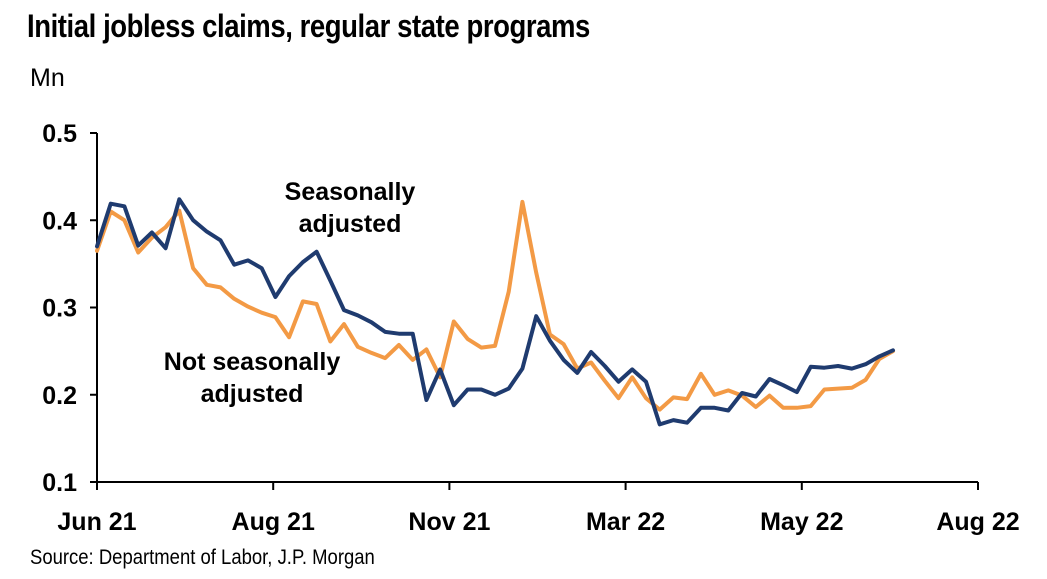  What do you see at coordinates (59, 134) in the screenshot?
I see `y-tick-label: 0.5` at bounding box center [59, 134].